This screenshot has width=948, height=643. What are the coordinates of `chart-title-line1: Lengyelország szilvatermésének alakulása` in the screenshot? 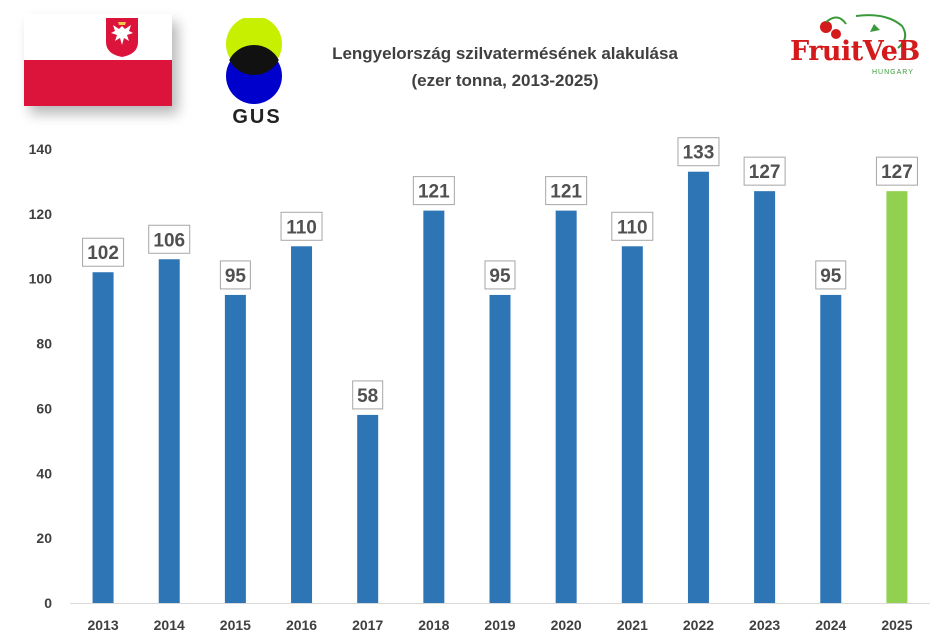 It's located at (505, 53).